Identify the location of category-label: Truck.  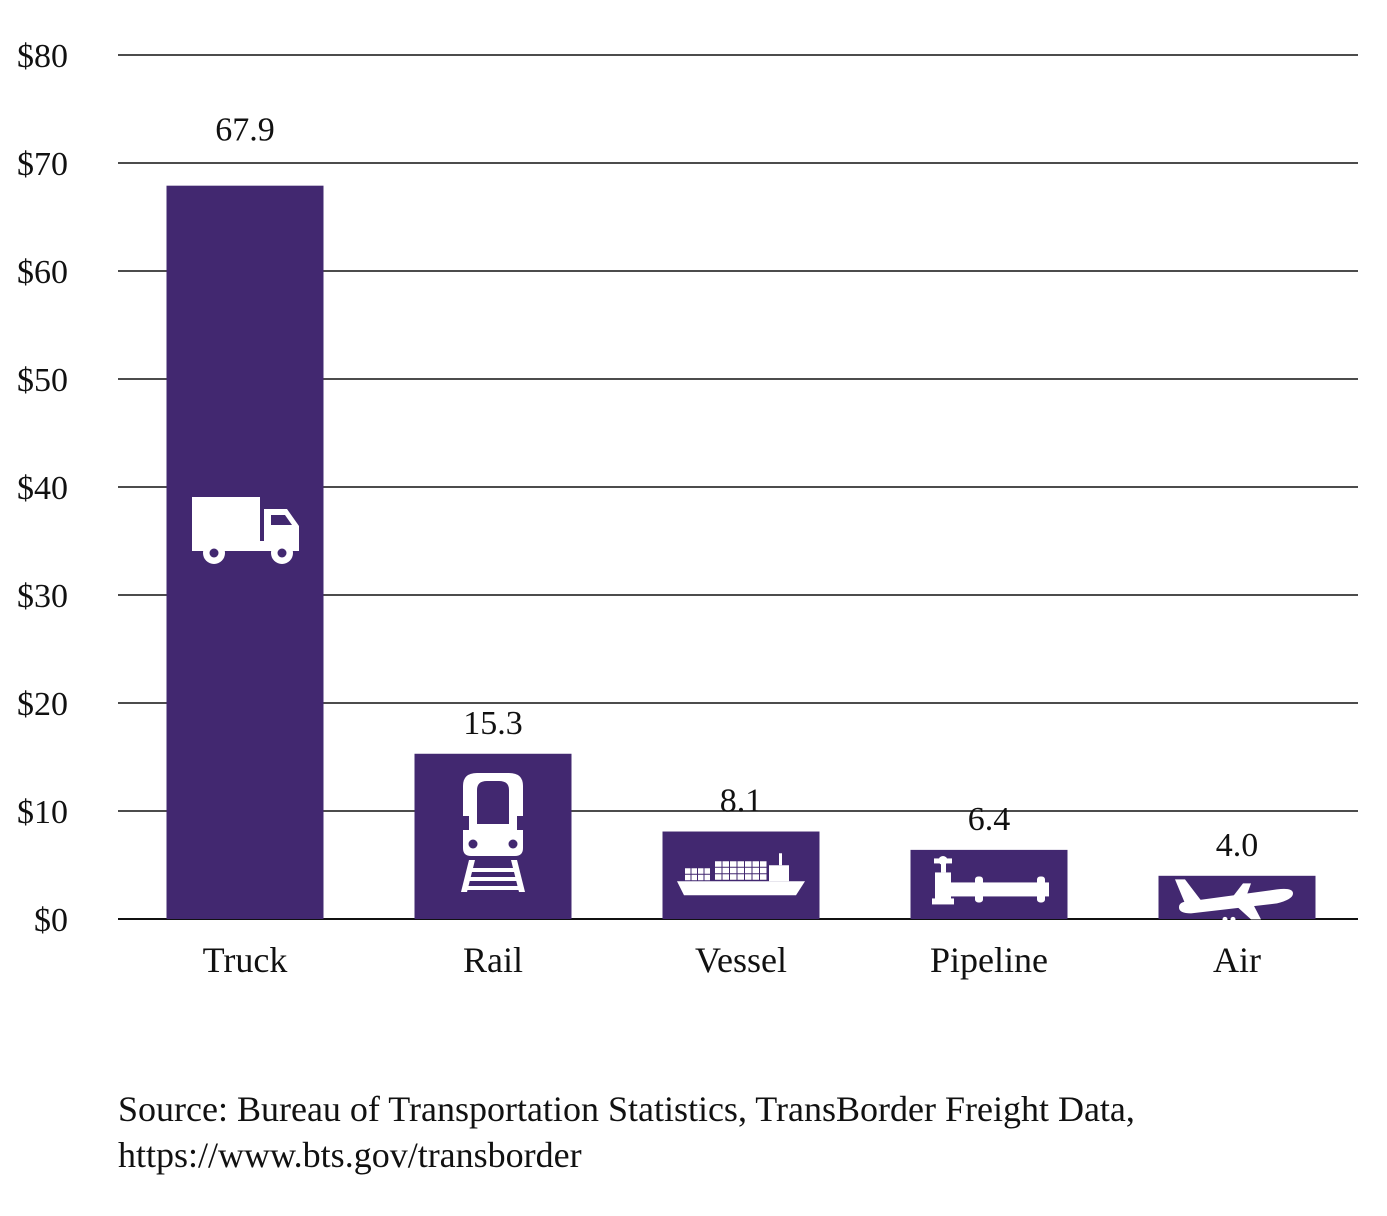
(245, 960).